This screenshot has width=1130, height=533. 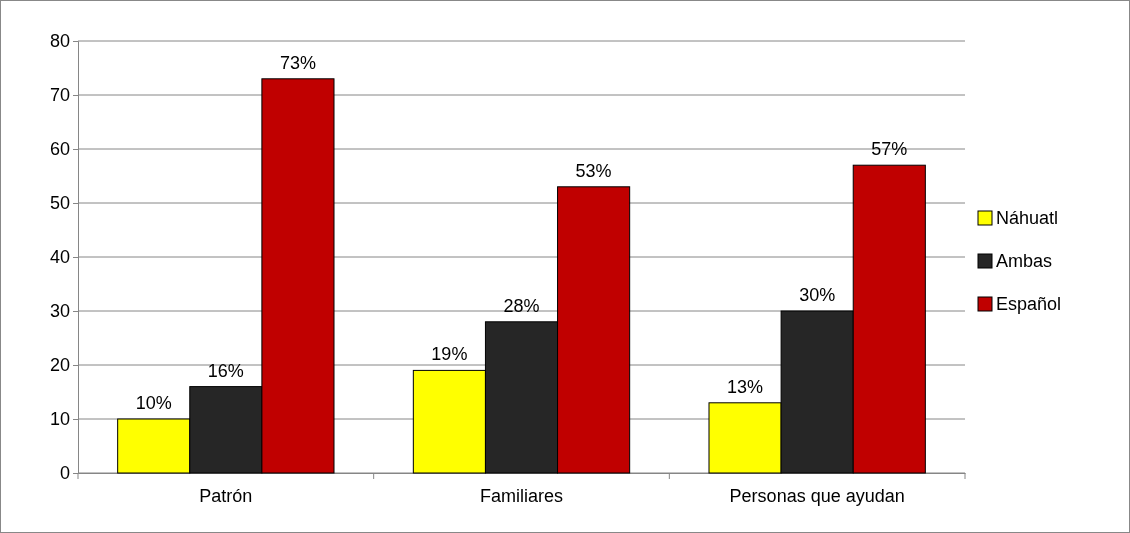 What do you see at coordinates (59, 41) in the screenshot?
I see `y-tick-label: 80` at bounding box center [59, 41].